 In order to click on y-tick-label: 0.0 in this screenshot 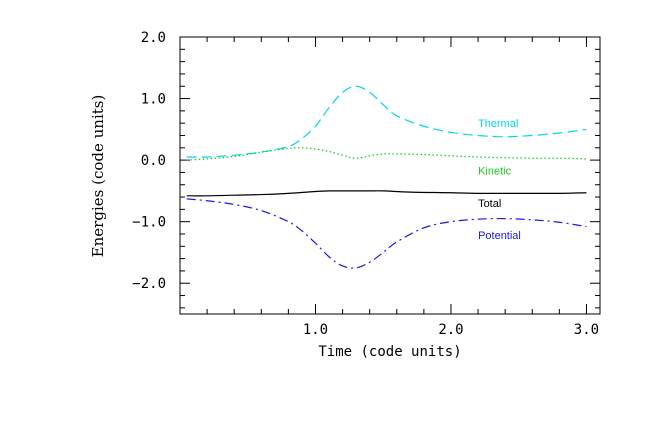, I will do `click(153, 161)`.